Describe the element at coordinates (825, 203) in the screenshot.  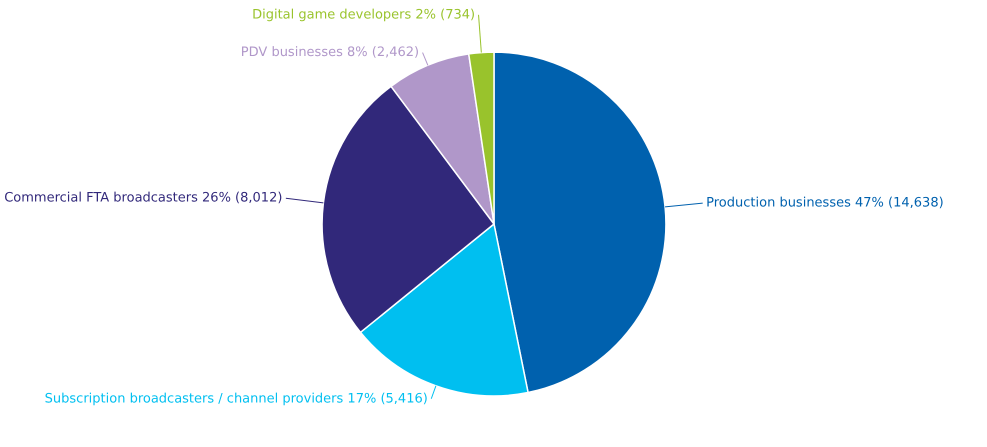
I see `slice-label: Production businesses 47% (14,638)` at that location.